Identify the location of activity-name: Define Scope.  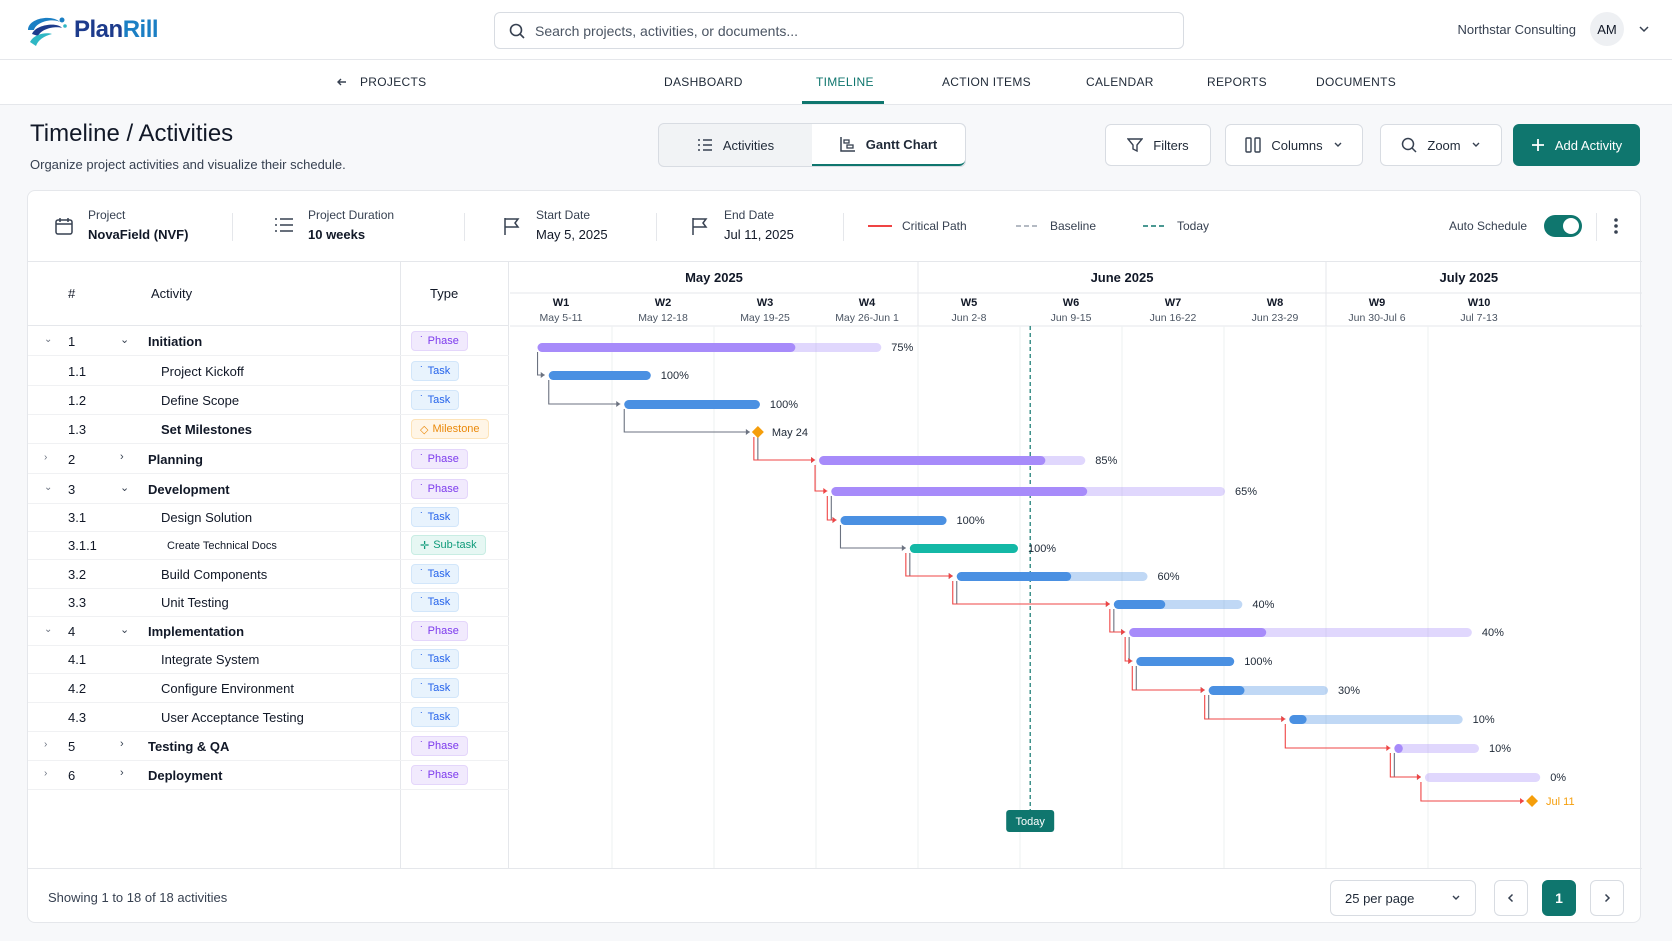
(200, 400).